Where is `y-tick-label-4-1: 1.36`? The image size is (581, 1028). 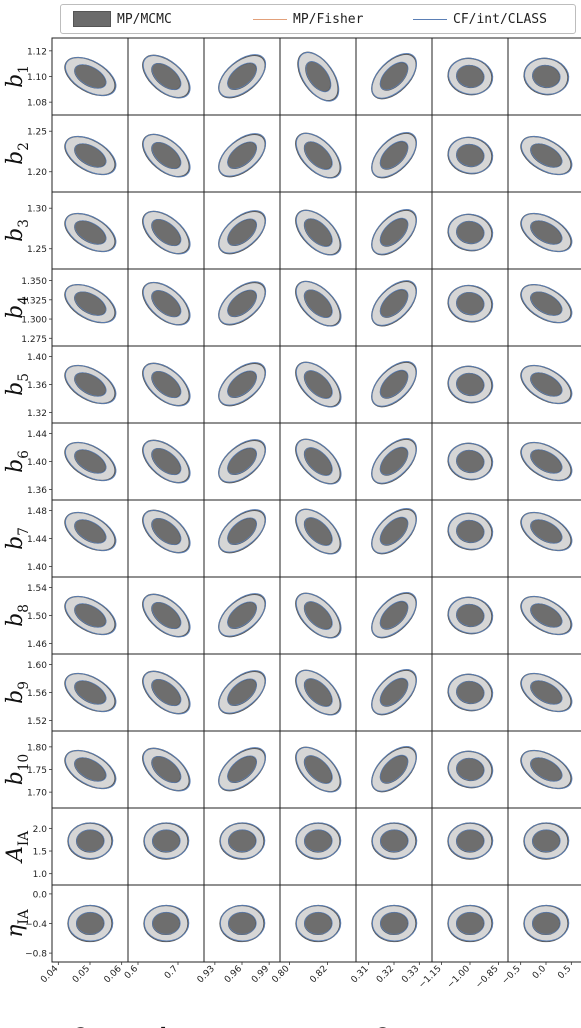
y-tick-label-4-1: 1.36 is located at coordinates (37, 386).